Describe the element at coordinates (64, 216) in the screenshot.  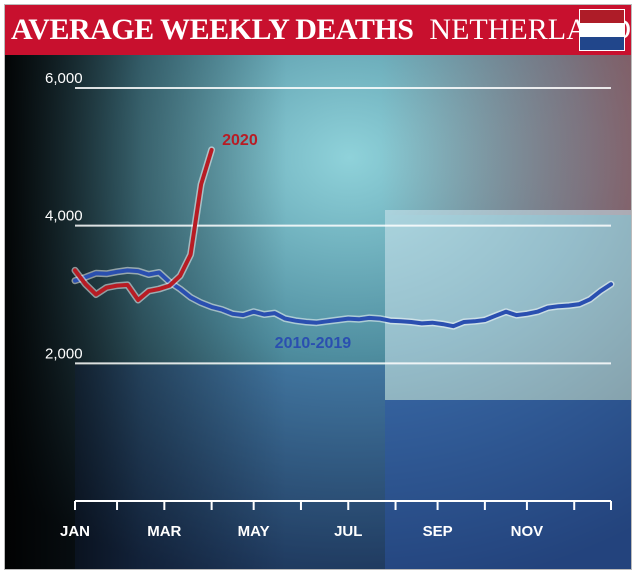
I see `y-tick-label: 4,000` at that location.